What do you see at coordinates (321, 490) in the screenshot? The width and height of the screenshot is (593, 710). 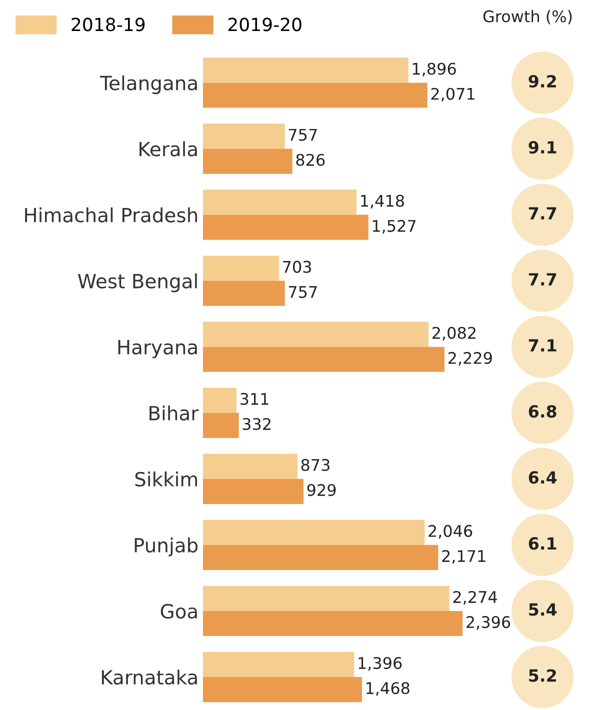 I see `data-label: 929` at bounding box center [321, 490].